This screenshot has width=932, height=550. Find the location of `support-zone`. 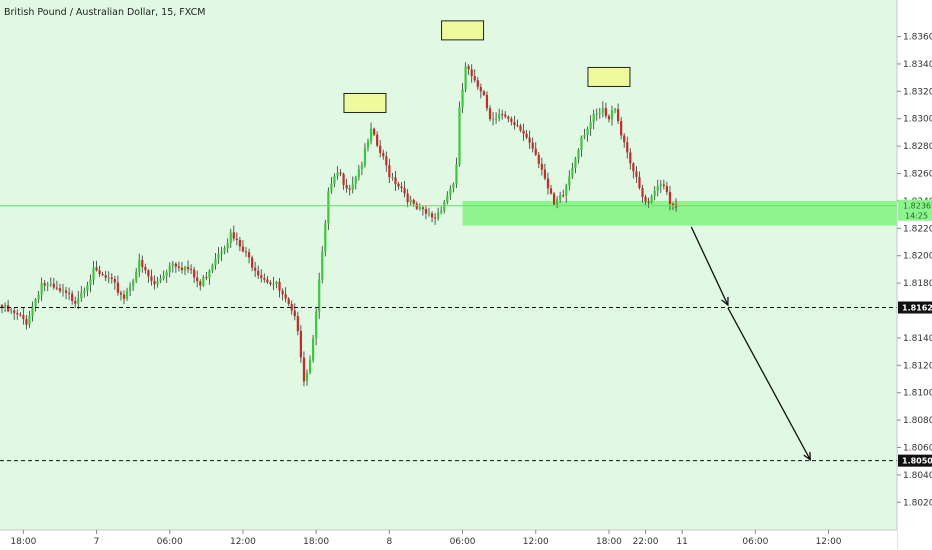

support-zone is located at coordinates (679, 213).